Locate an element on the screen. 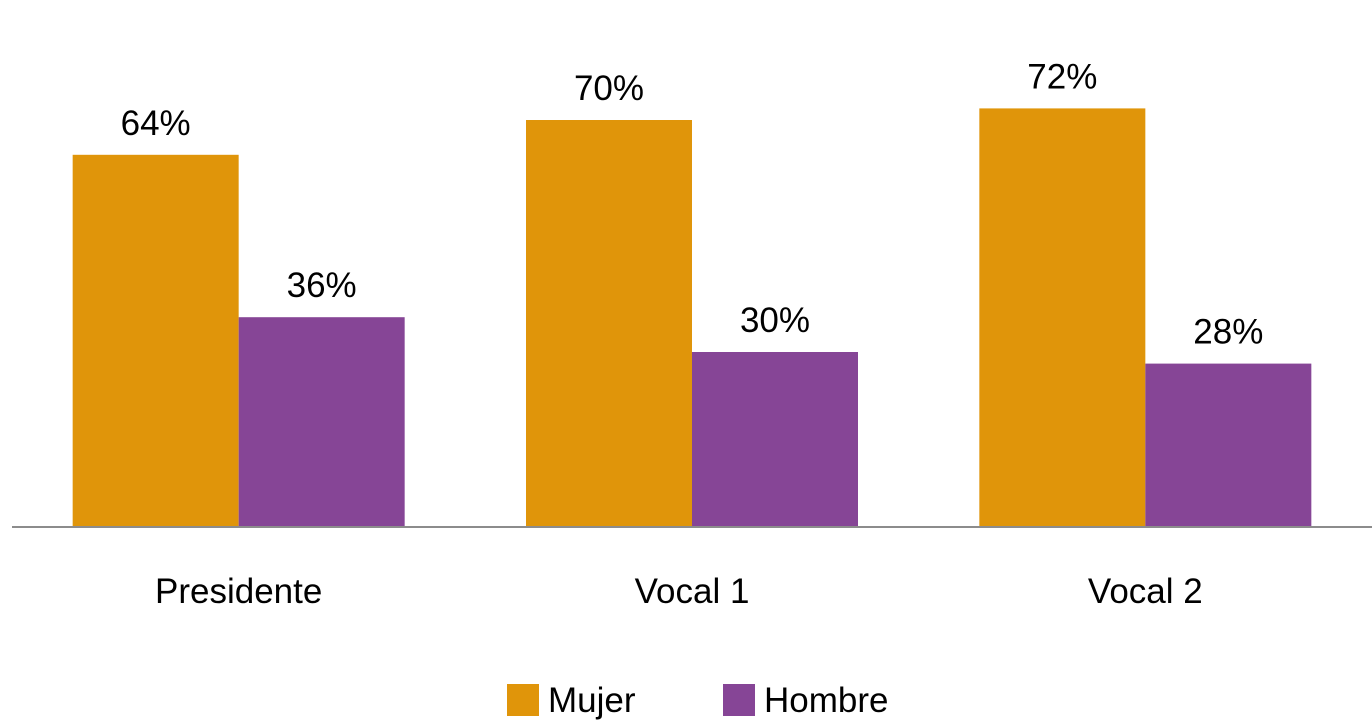  category-label-vocal-1: Vocal 1 is located at coordinates (692, 591).